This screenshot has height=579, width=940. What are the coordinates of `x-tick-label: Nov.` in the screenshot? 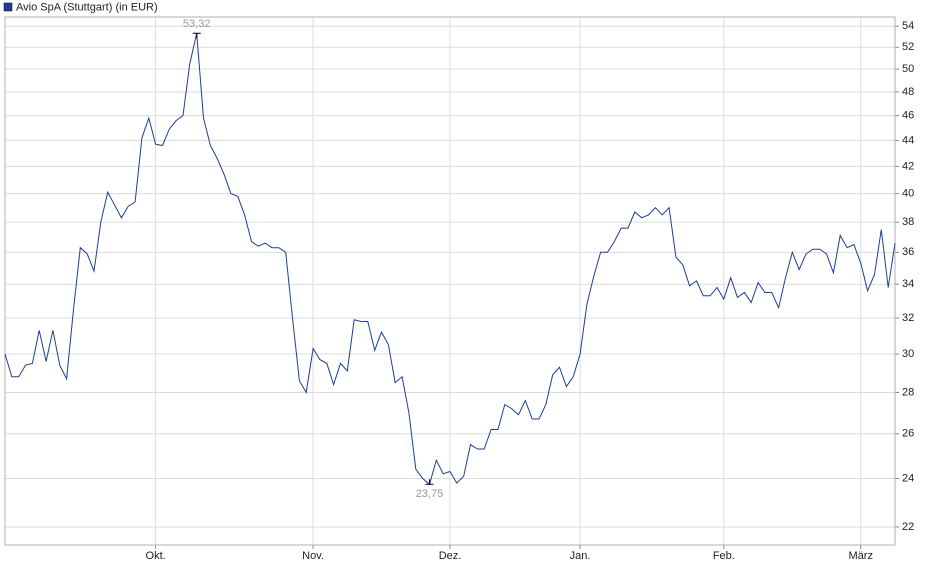 It's located at (313, 556).